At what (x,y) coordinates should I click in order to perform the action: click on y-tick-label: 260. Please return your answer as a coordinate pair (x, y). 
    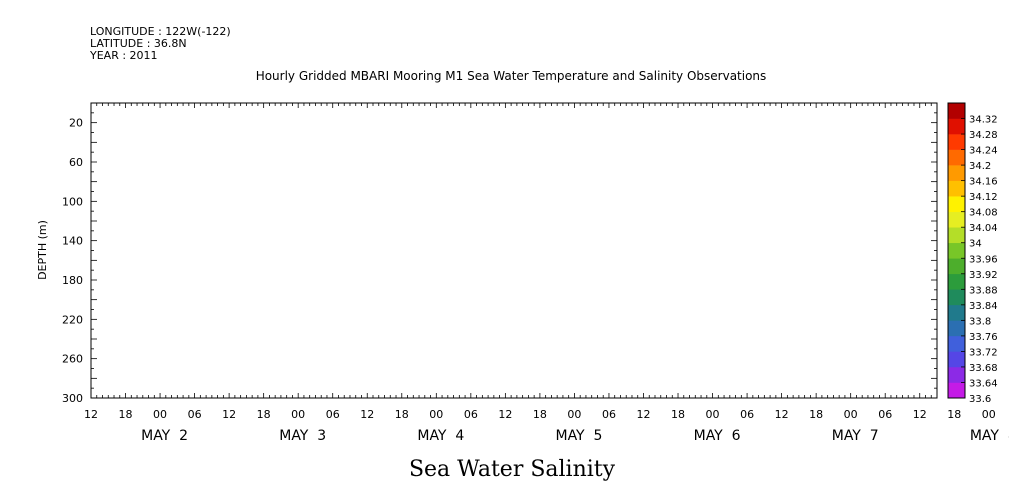
    Looking at the image, I should click on (72, 359).